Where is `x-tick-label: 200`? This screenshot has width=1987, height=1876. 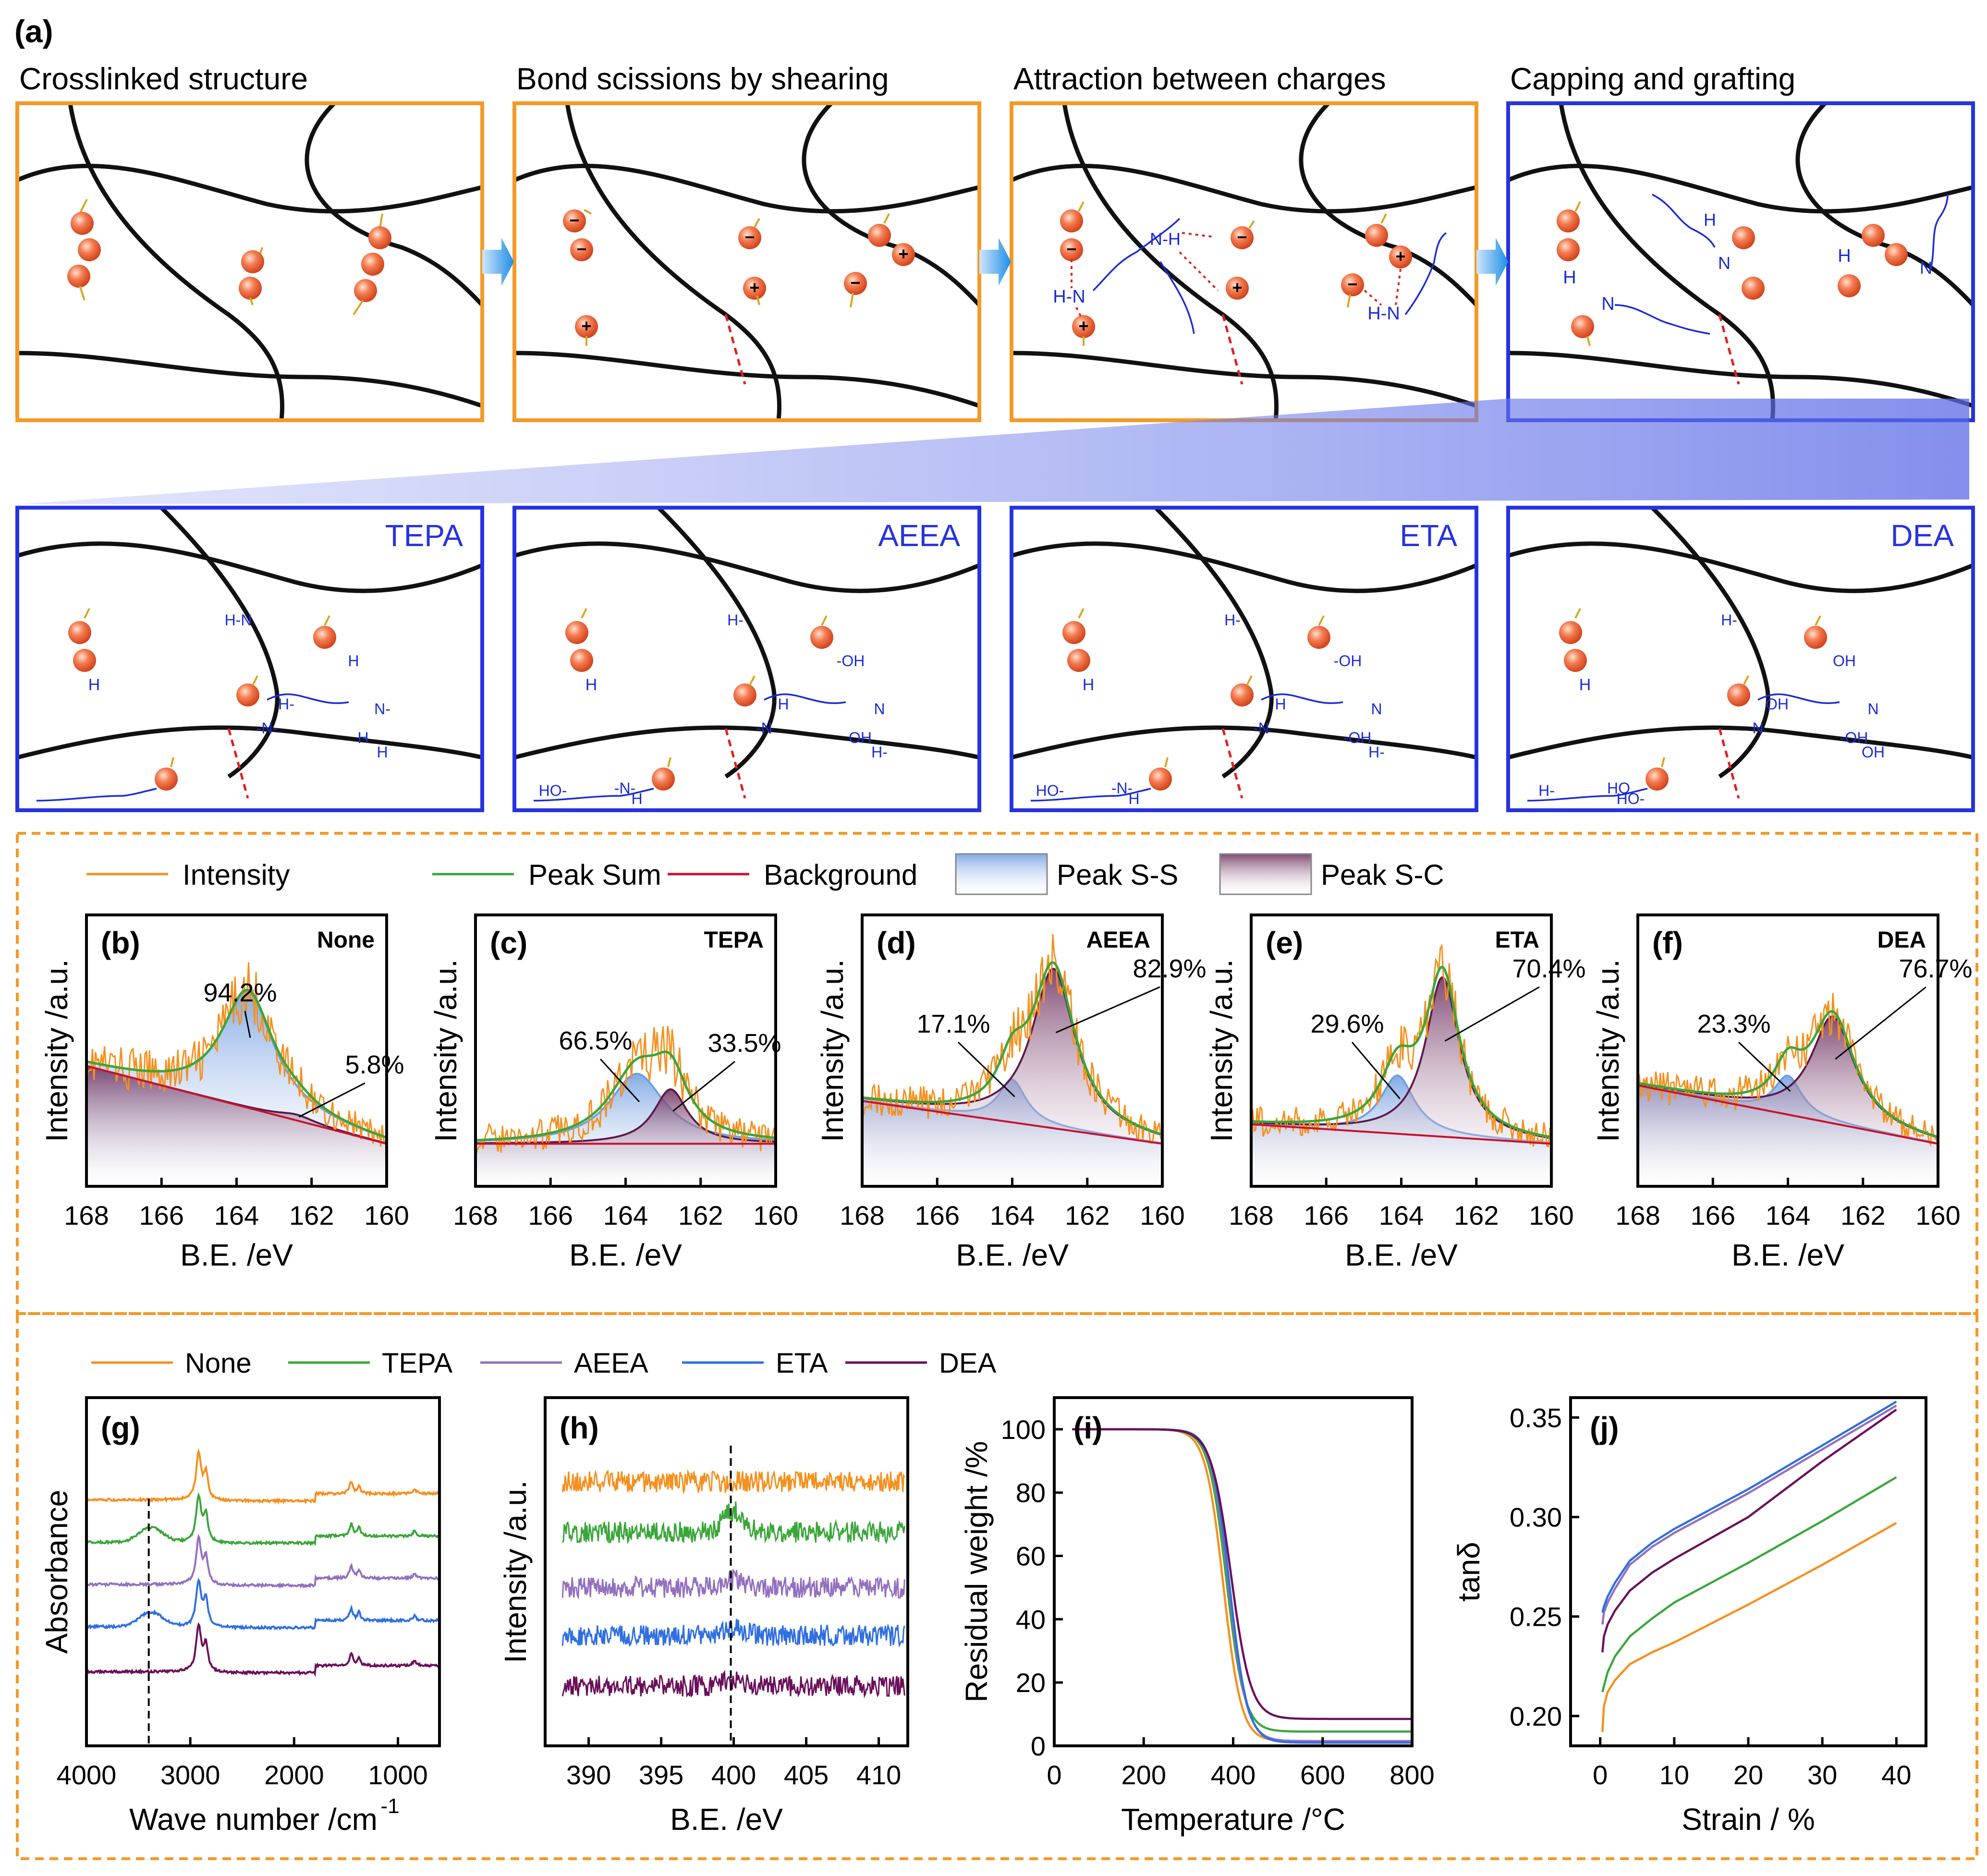 x-tick-label: 200 is located at coordinates (1143, 1775).